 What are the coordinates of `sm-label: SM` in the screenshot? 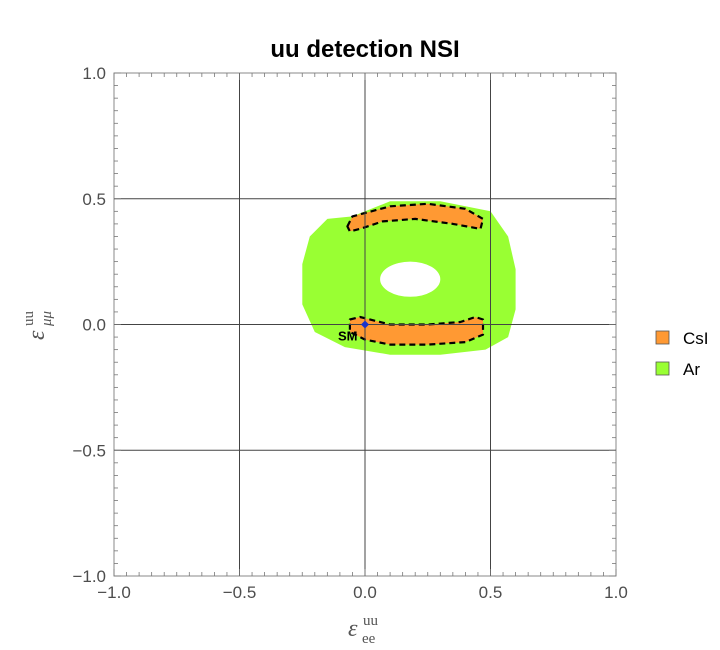 It's located at (348, 336).